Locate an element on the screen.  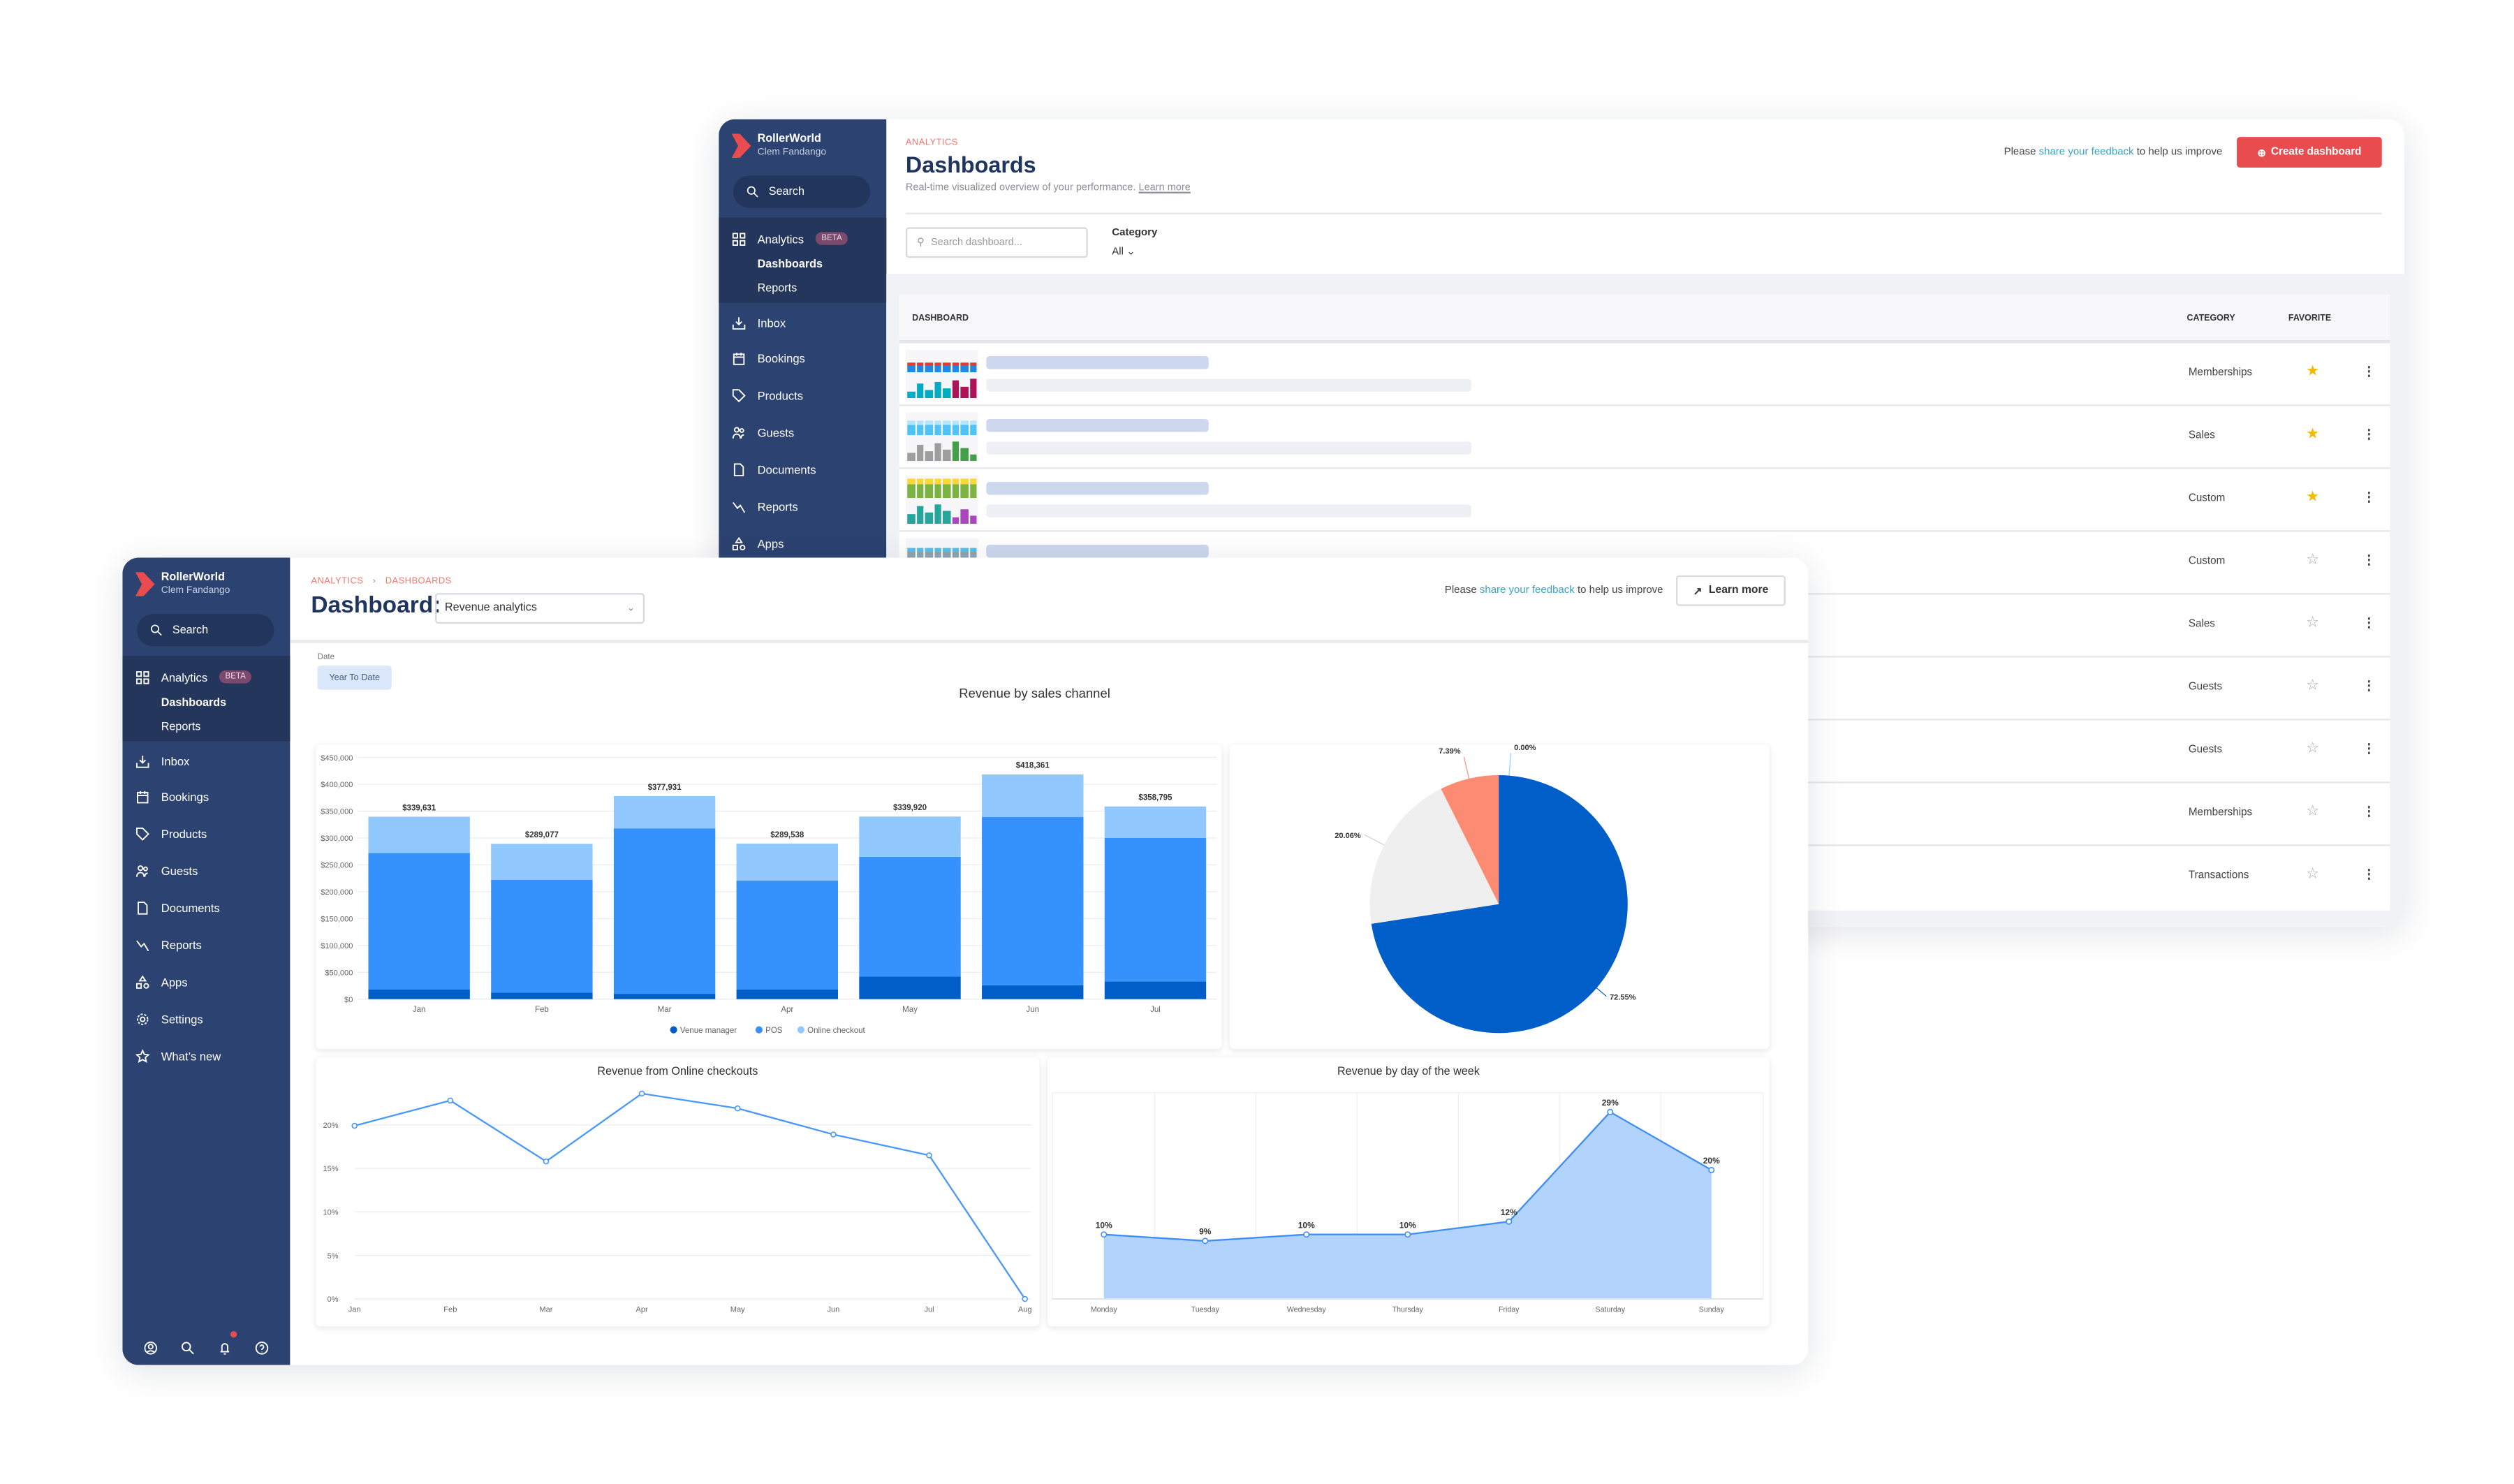
category-filter-select: All ⌄ is located at coordinates (1123, 252).